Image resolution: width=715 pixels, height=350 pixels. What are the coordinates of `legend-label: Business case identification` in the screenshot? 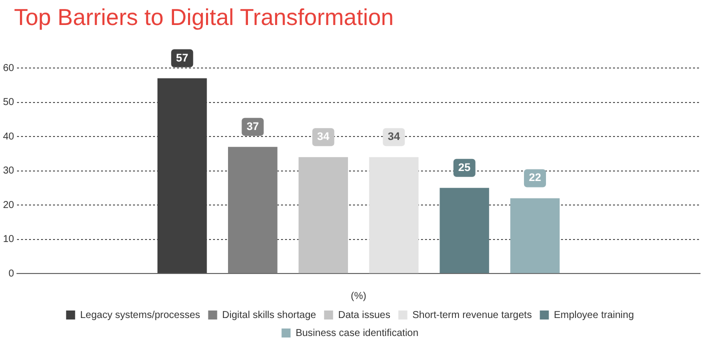 It's located at (357, 333).